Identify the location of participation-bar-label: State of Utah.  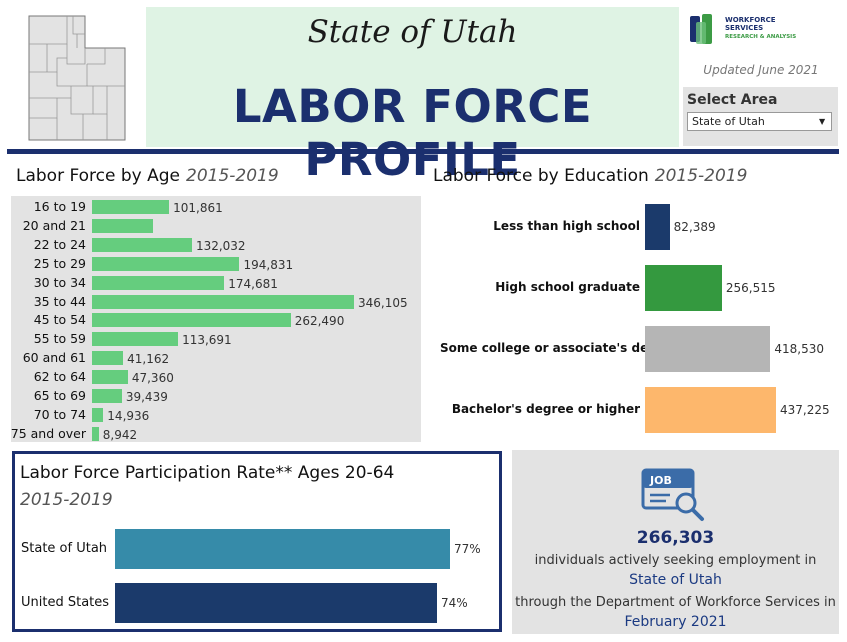
(64, 548).